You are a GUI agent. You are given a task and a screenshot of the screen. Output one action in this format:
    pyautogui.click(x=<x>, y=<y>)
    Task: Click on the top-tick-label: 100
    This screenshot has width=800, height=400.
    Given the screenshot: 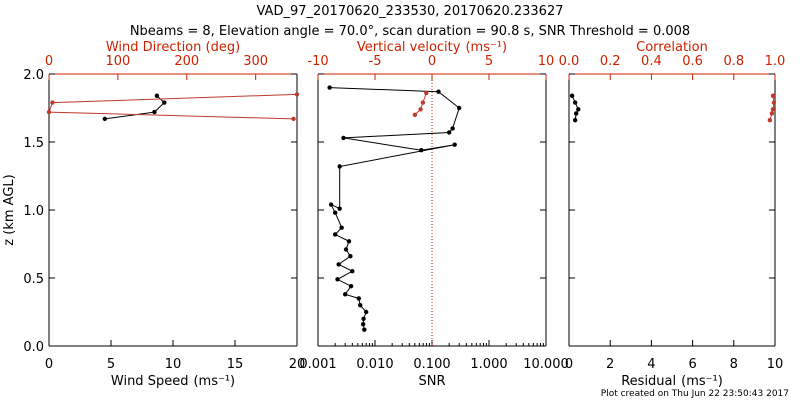 What is the action you would take?
    pyautogui.click(x=117, y=61)
    